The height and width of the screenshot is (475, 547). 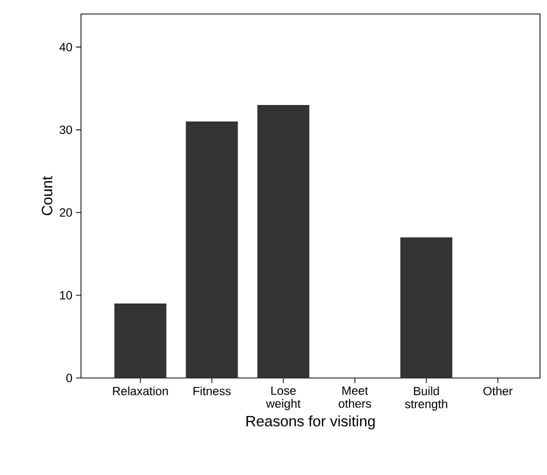 What do you see at coordinates (283, 398) in the screenshot?
I see `x-tick-label: Lose weight` at bounding box center [283, 398].